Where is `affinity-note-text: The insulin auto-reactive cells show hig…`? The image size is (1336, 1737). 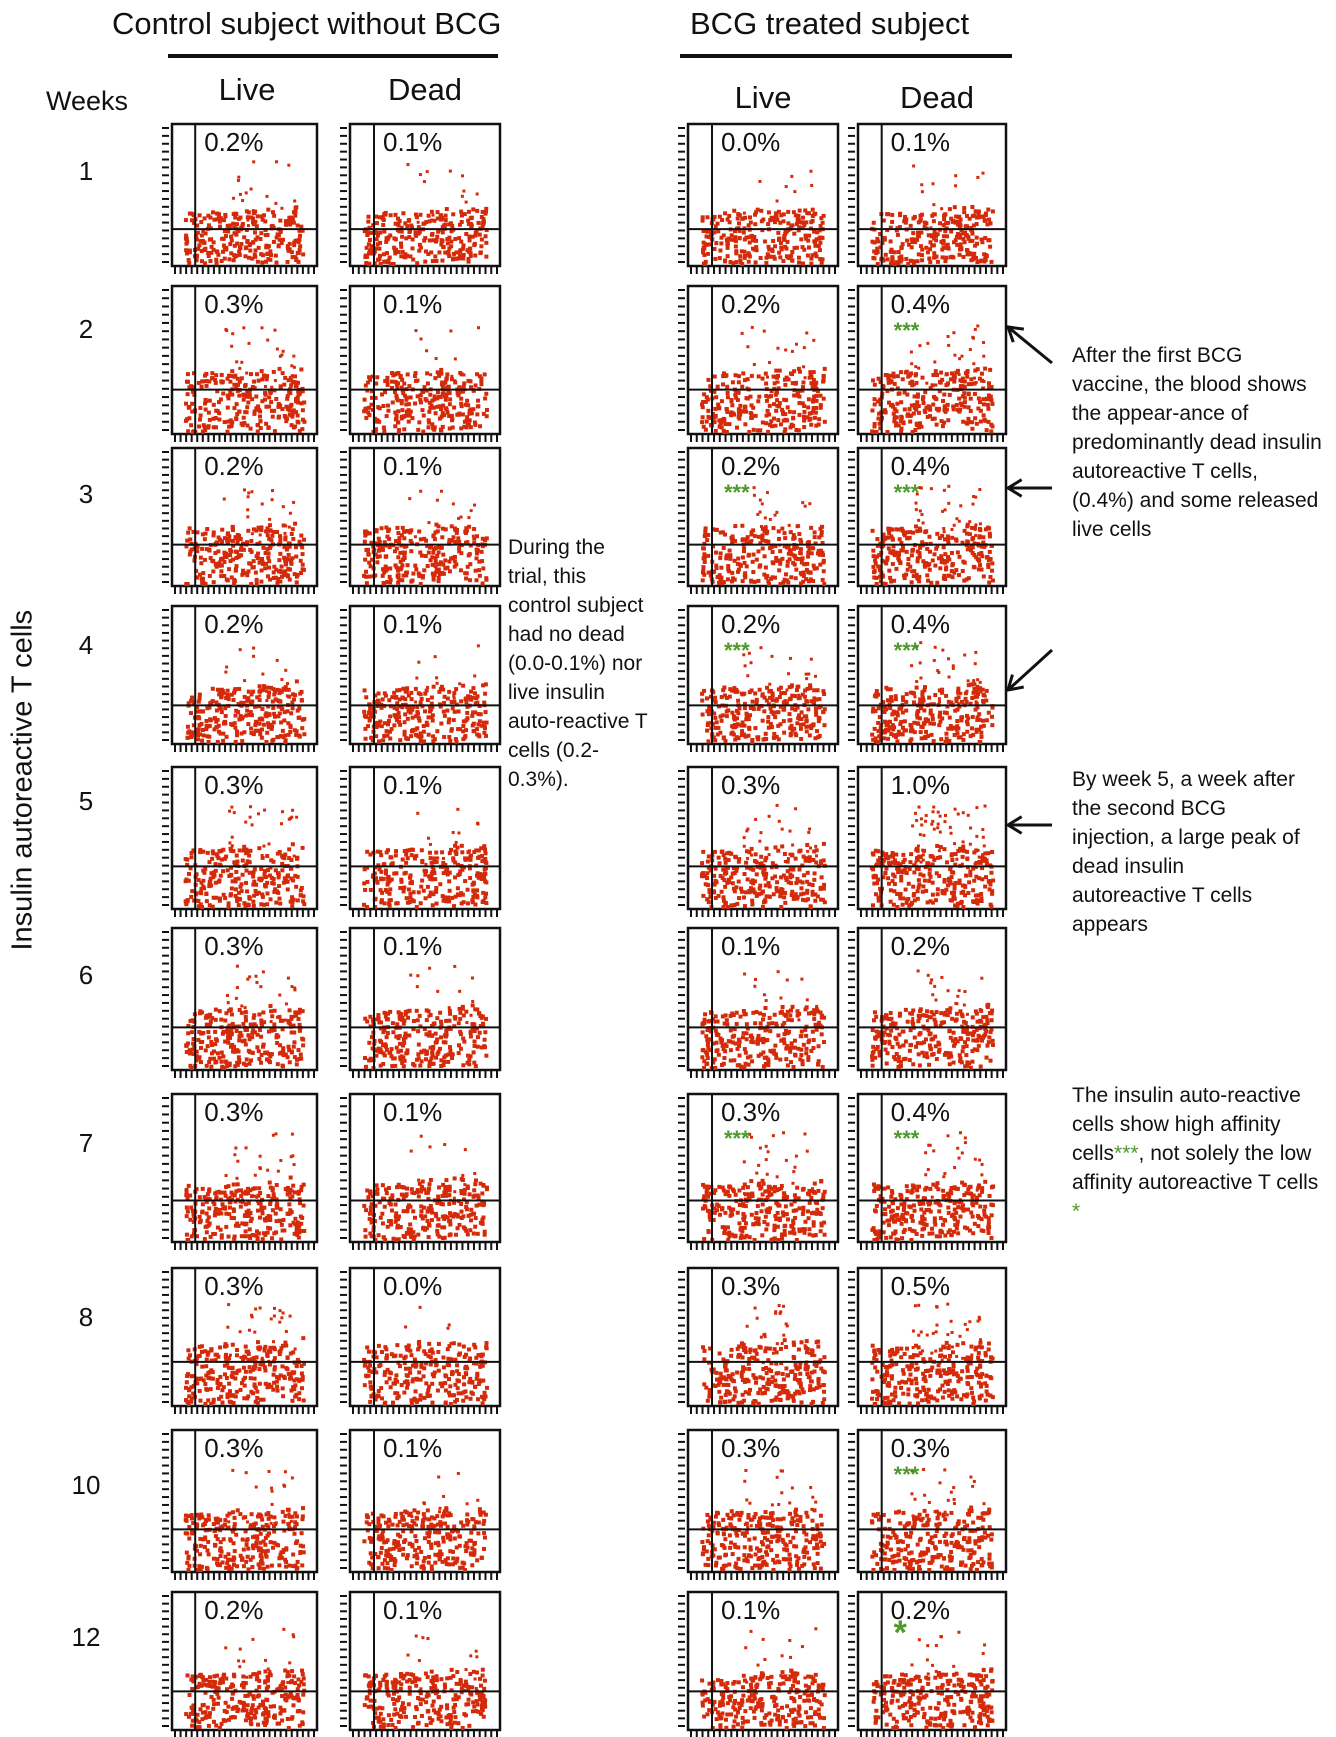
affinity-note-text: The insulin auto-reactive cells show hig… is located at coordinates (1186, 1124).